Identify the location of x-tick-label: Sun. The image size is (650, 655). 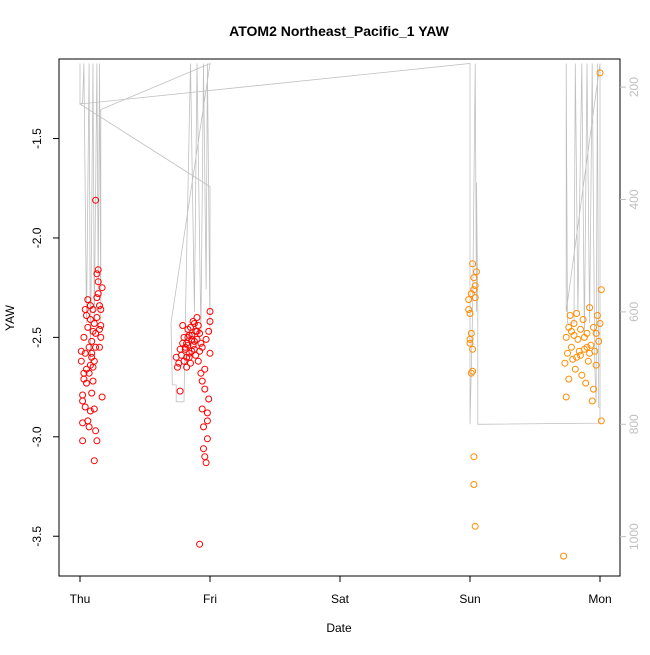
(469, 599).